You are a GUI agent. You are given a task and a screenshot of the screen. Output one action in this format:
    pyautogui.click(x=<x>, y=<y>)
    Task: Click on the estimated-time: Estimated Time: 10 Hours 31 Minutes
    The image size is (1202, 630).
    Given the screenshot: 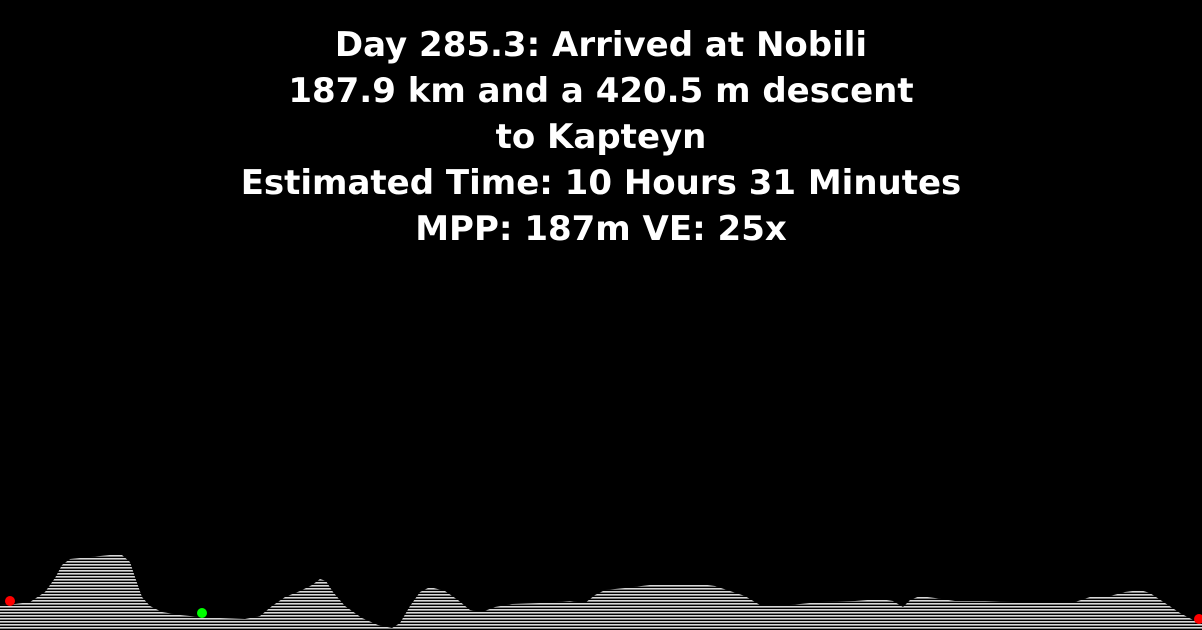 What is the action you would take?
    pyautogui.click(x=601, y=183)
    